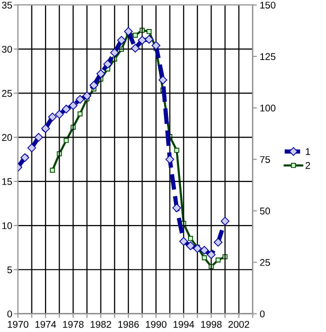  Describe the element at coordinates (101, 324) in the screenshot. I see `x-tick-label: 1982` at that location.